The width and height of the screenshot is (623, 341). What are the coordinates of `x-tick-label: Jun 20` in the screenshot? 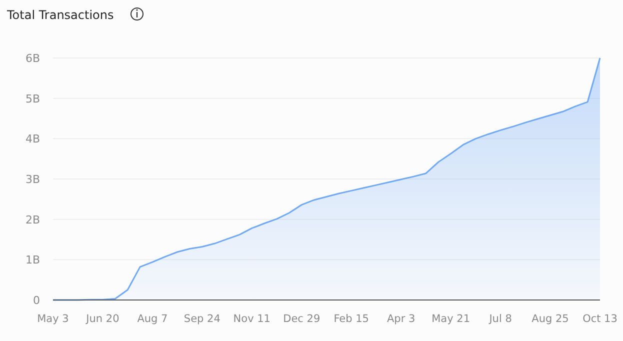 It's located at (102, 319).